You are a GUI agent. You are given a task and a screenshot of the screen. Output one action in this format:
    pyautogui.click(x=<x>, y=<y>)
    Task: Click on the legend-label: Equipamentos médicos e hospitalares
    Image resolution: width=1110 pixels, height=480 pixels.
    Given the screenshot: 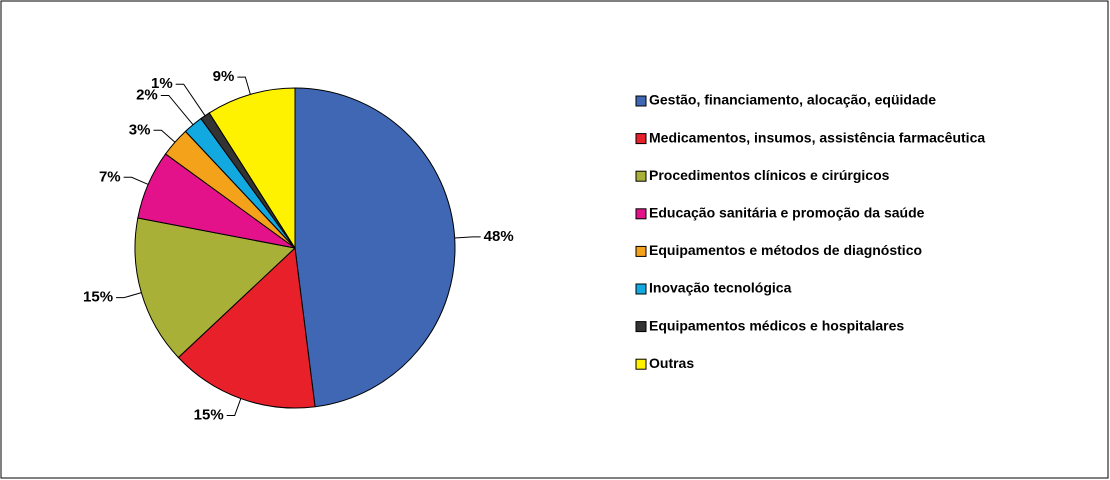 What is the action you would take?
    pyautogui.click(x=776, y=325)
    